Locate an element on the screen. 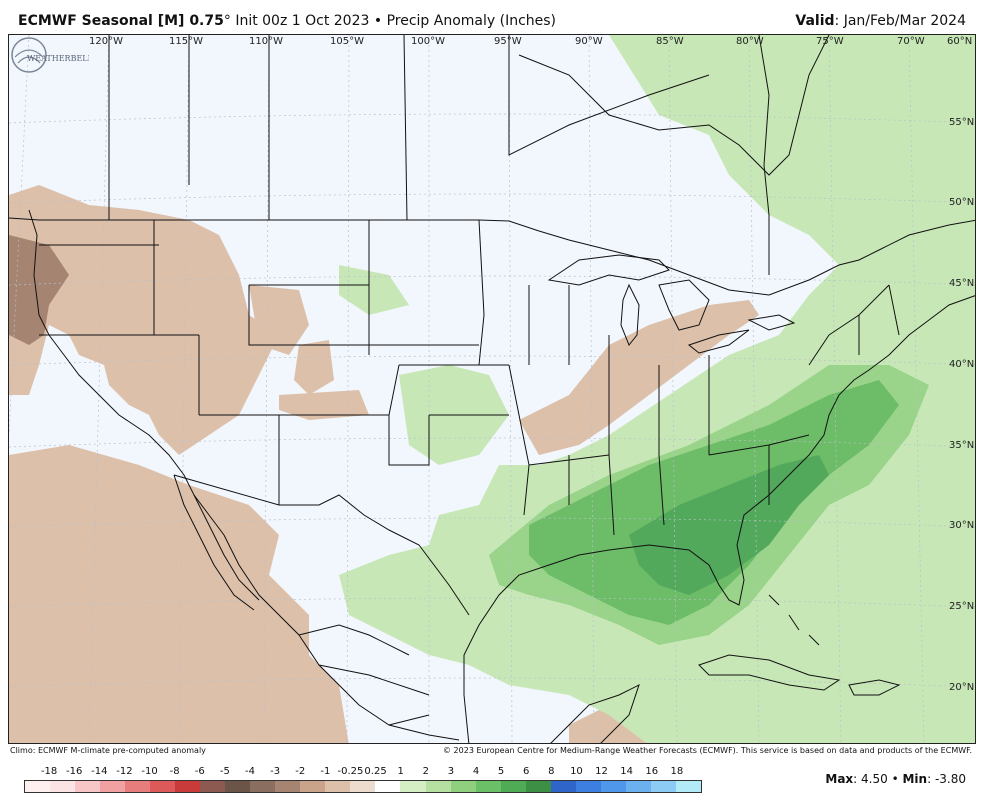  max-label: Max is located at coordinates (839, 779).